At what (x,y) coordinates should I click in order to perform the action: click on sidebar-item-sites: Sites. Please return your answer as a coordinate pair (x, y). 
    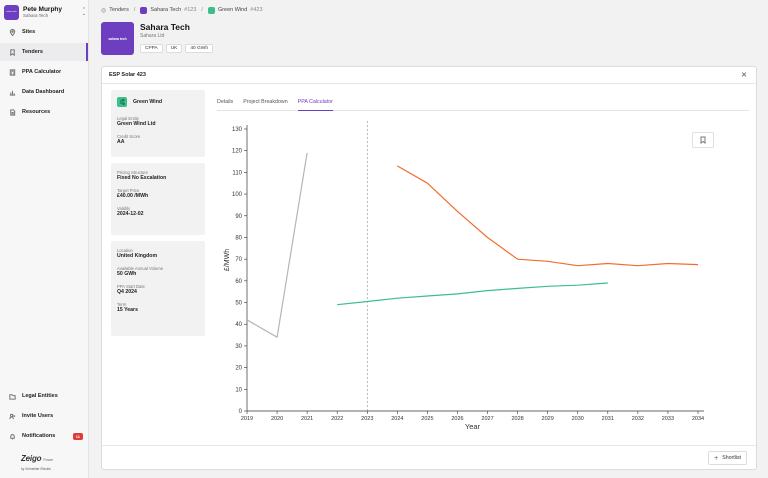
    Looking at the image, I should click on (44, 32).